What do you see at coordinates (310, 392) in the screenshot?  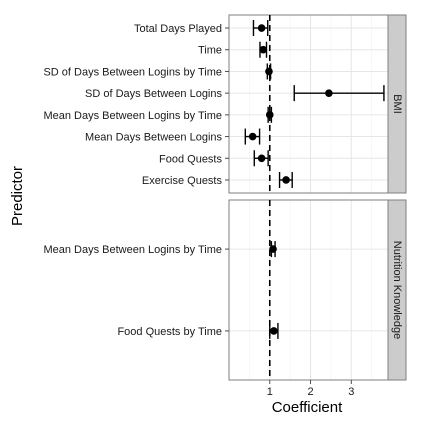 I see `x-tick-label: 2` at bounding box center [310, 392].